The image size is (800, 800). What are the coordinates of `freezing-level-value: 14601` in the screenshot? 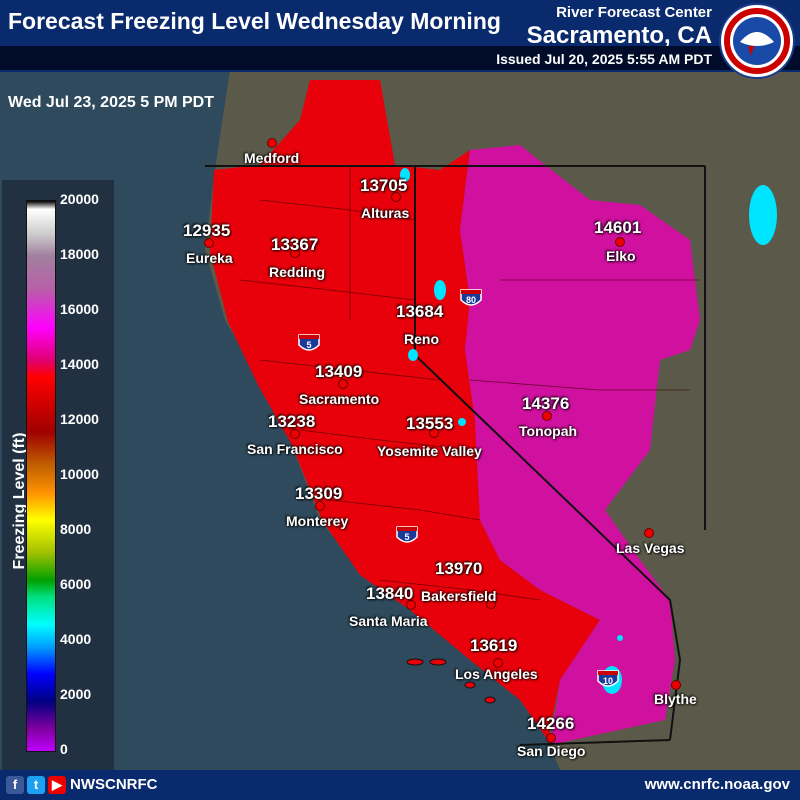 It's located at (618, 227).